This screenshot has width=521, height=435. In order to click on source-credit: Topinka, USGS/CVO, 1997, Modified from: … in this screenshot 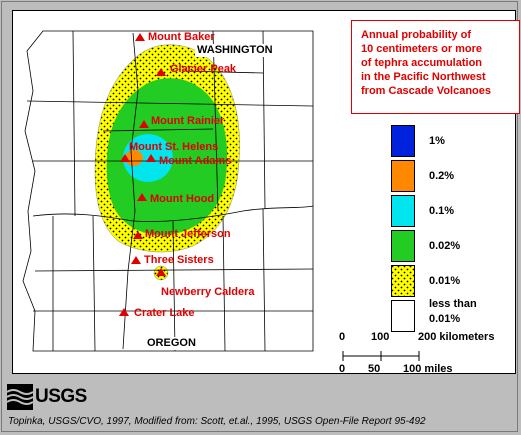, I will do `click(217, 421)`.